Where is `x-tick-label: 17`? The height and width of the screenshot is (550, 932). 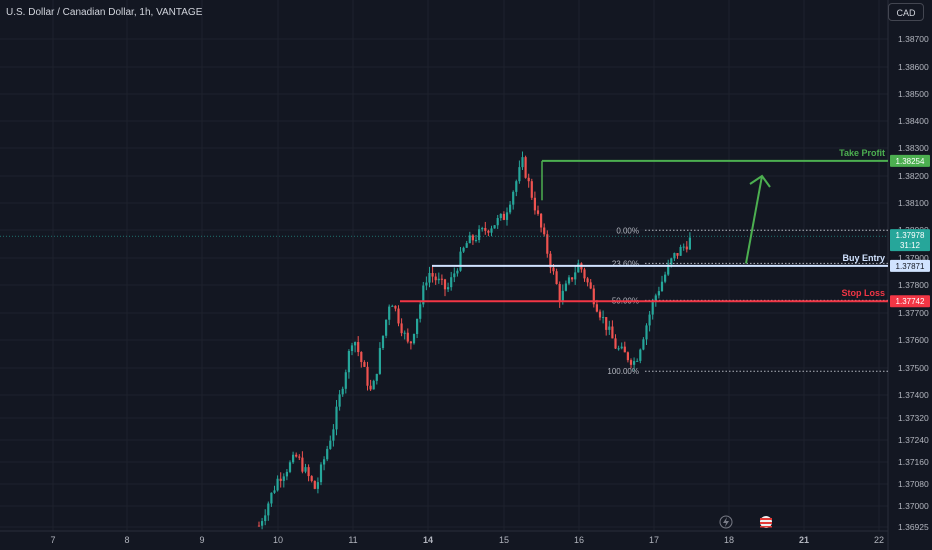 x-tick-label: 17 is located at coordinates (654, 540).